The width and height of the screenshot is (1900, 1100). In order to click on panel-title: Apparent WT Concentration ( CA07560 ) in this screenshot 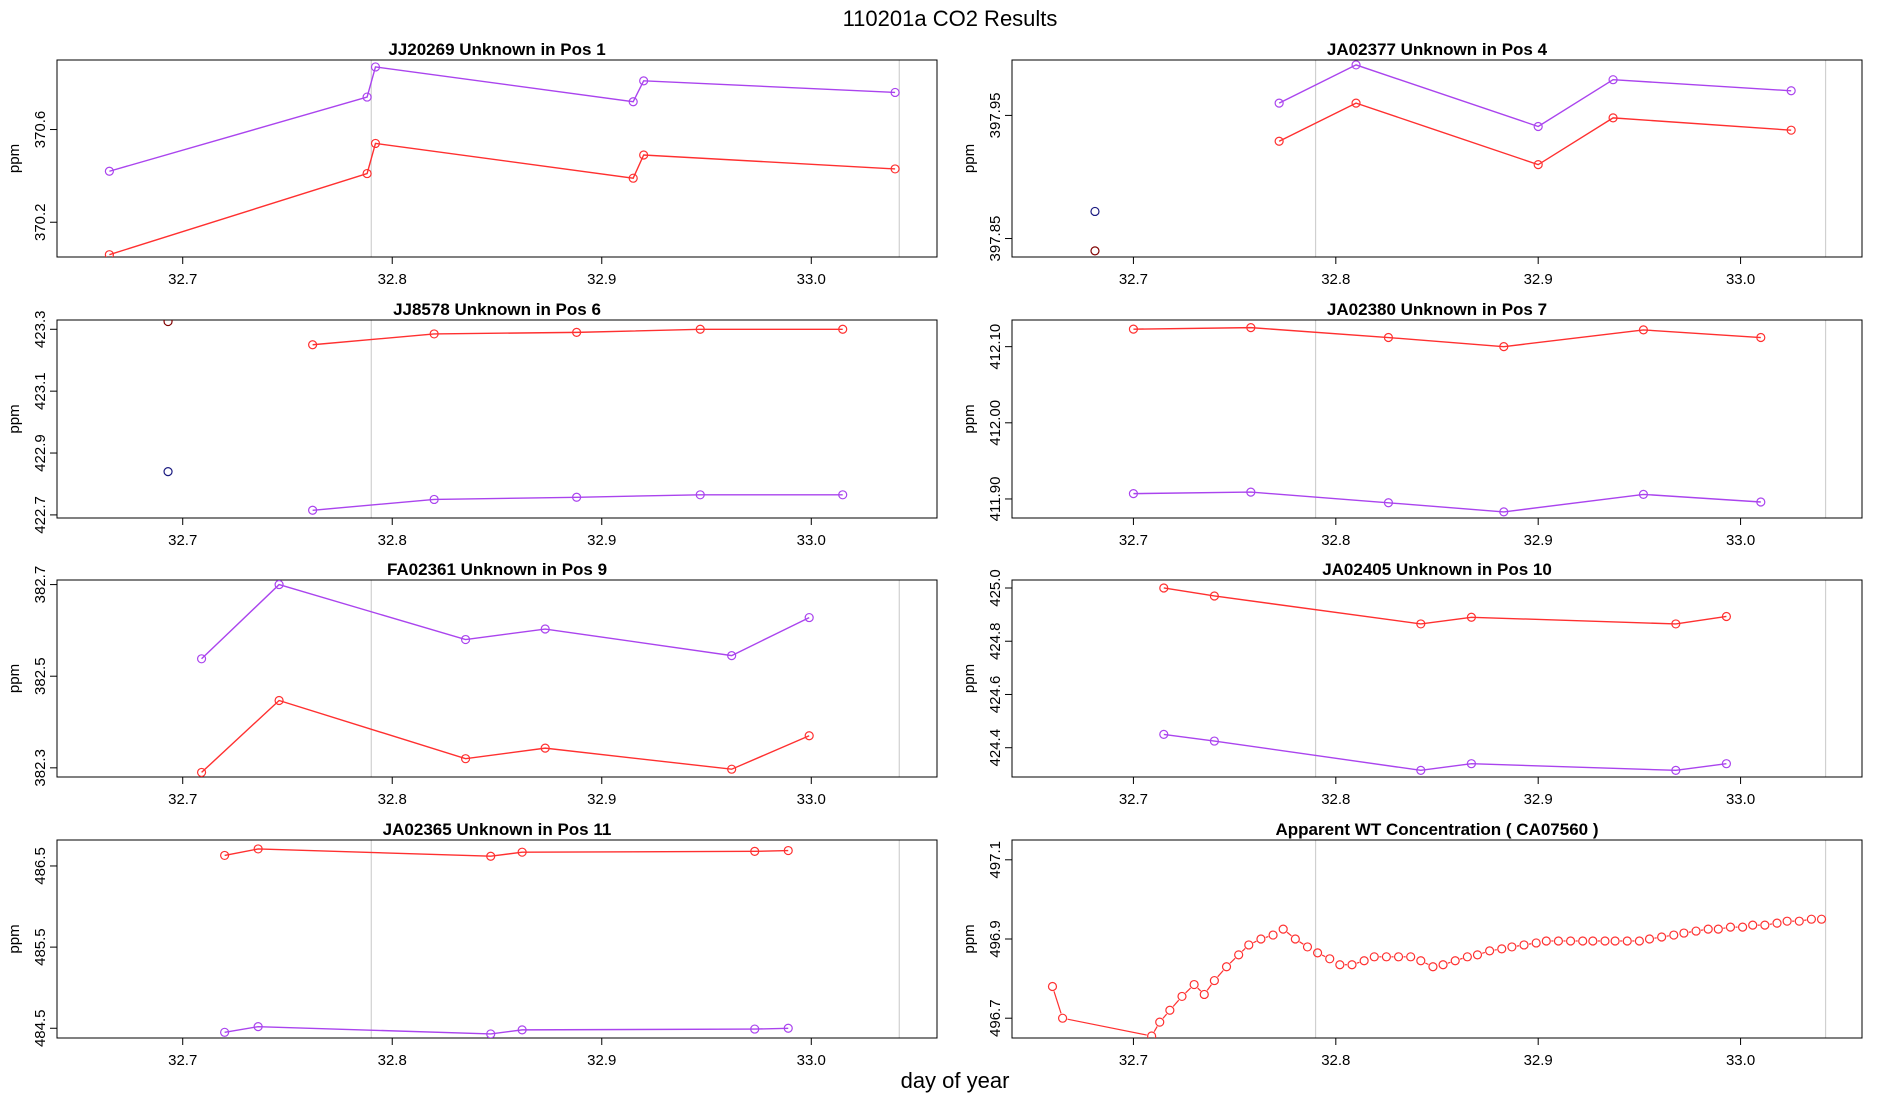, I will do `click(1436, 829)`.